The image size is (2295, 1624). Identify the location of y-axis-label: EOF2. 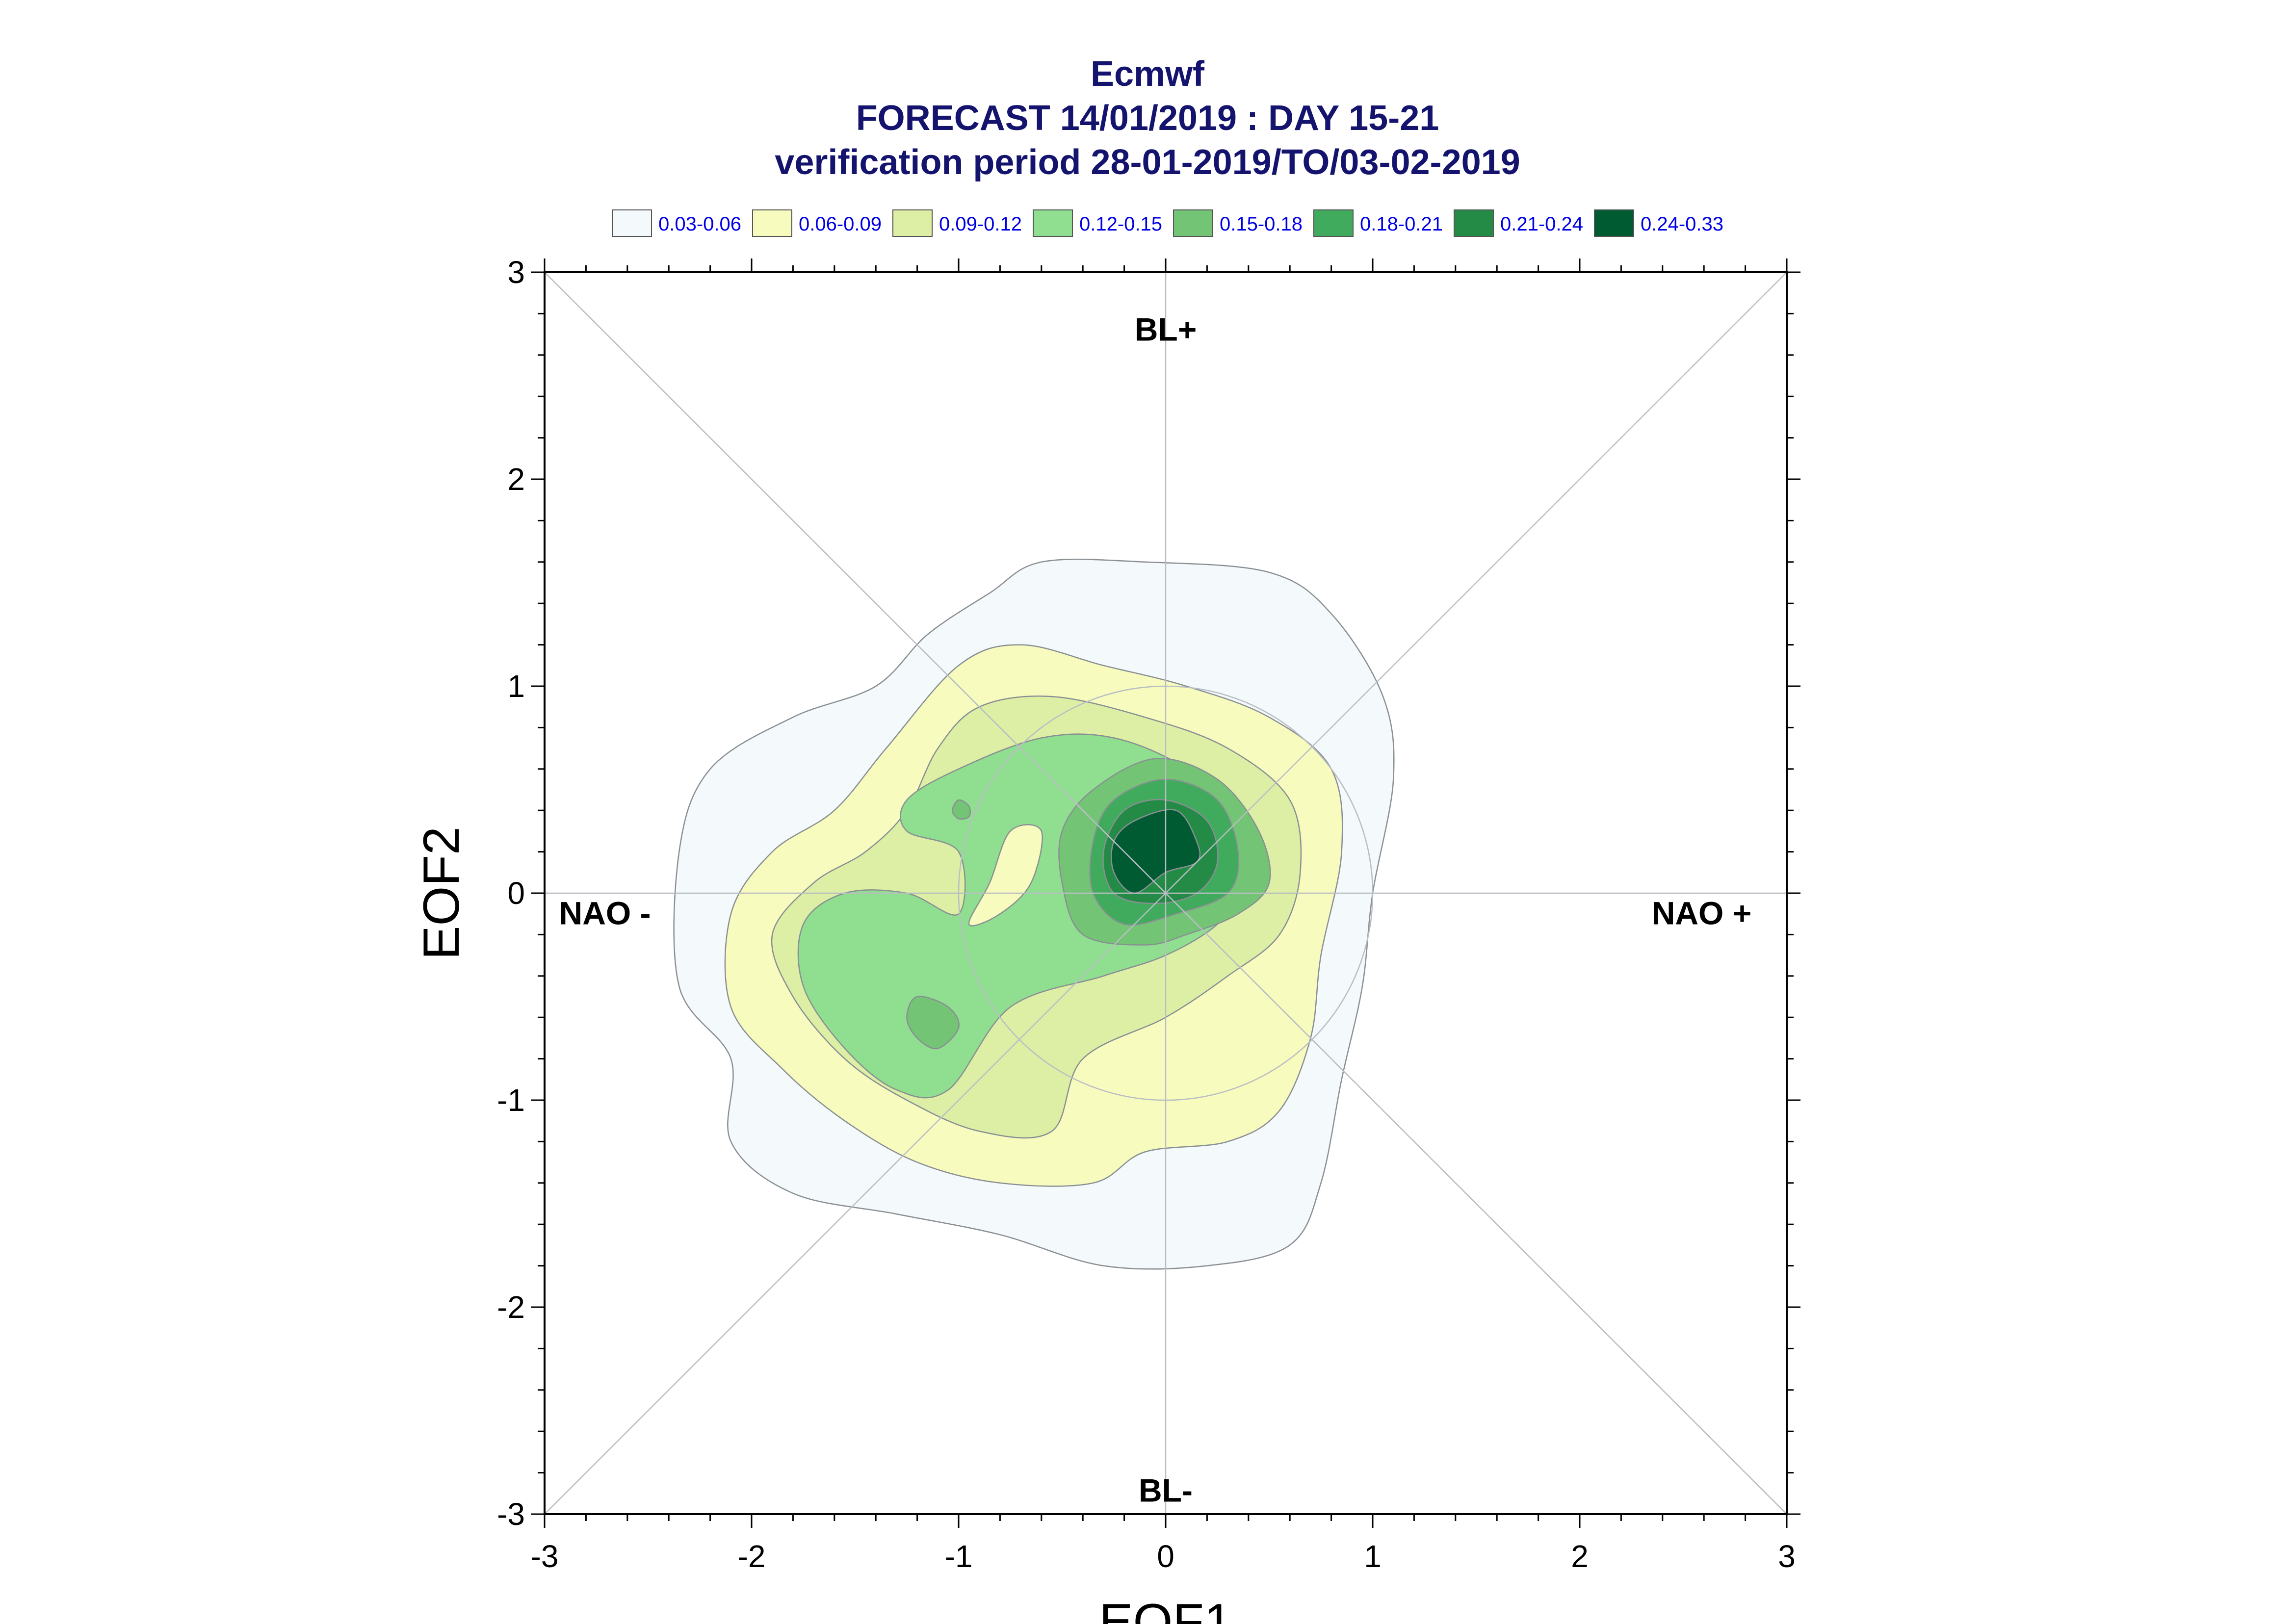
(442, 893).